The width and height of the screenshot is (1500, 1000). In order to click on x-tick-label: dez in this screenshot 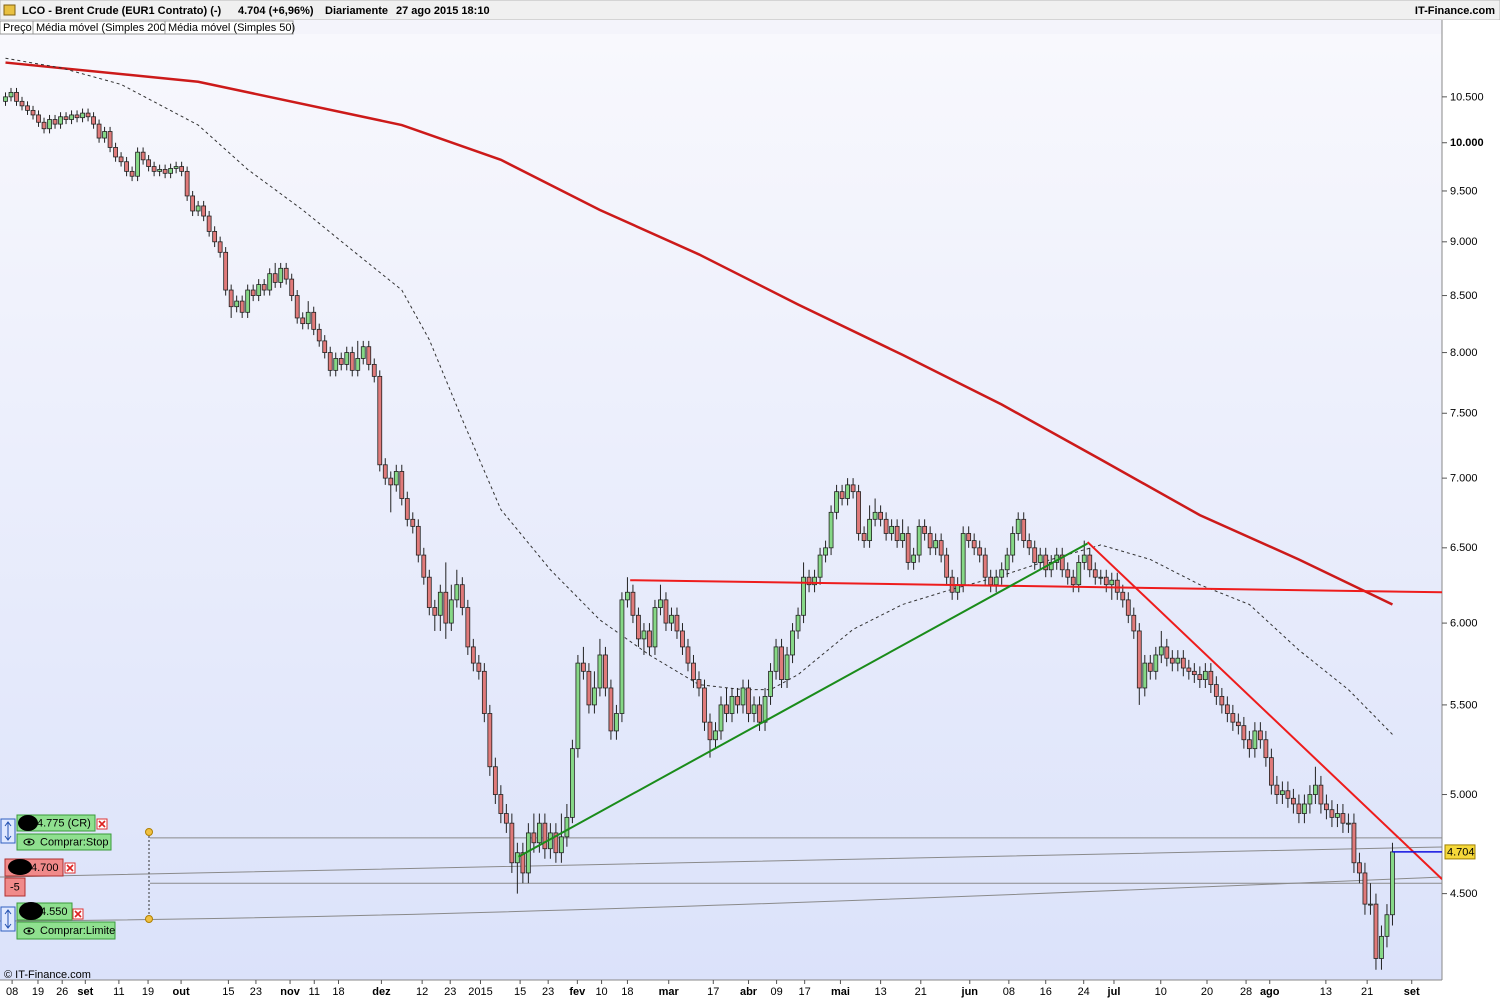, I will do `click(381, 992)`.